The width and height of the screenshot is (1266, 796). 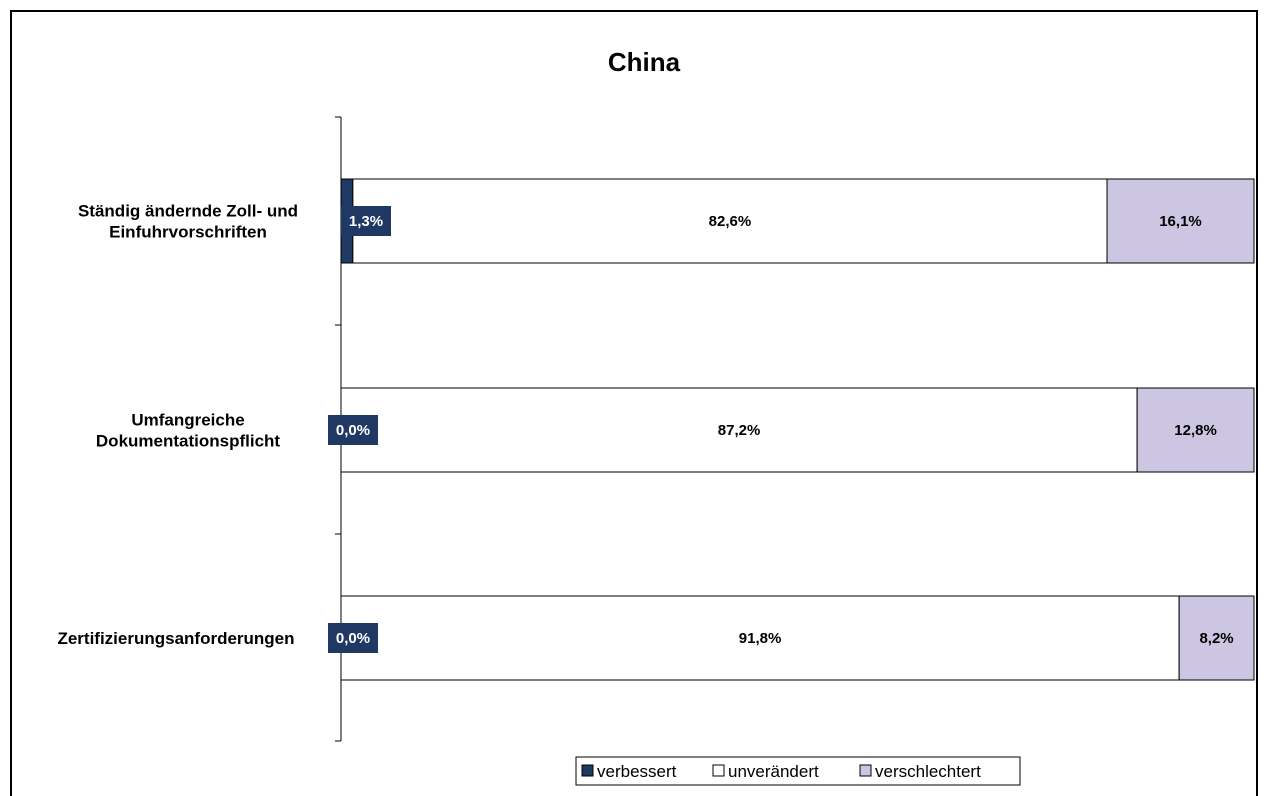 I want to click on legend-swatch-verbessert, so click(x=587, y=770).